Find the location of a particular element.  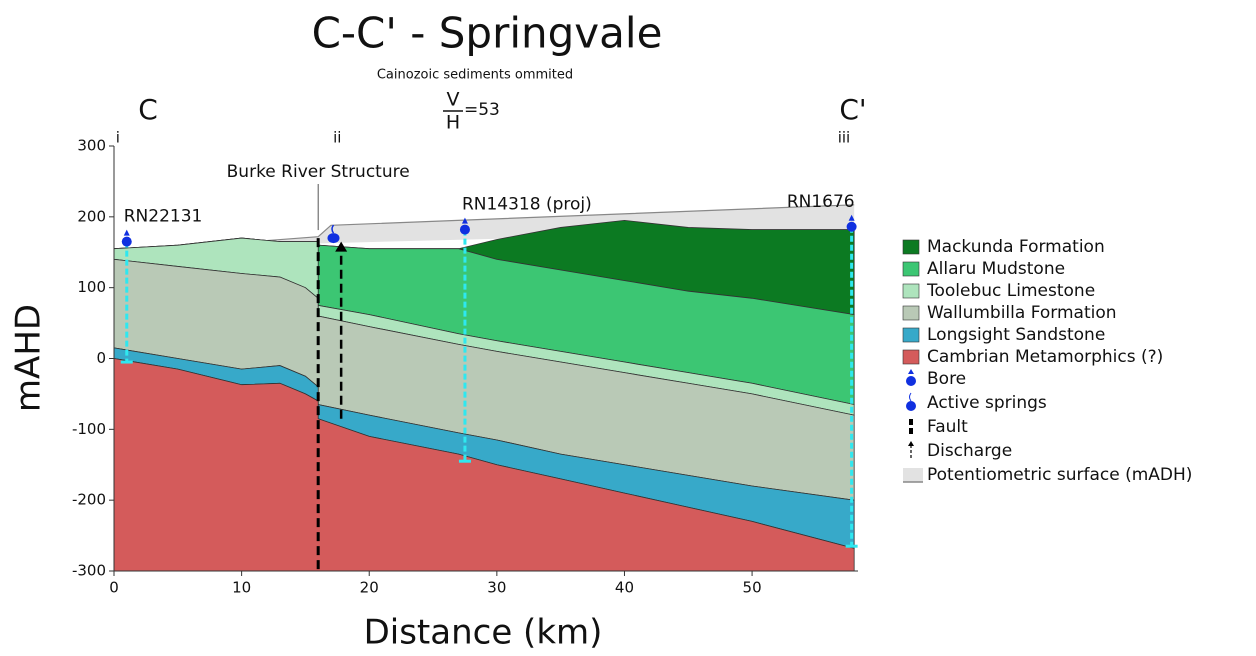

ratio-value: =53 is located at coordinates (482, 110).